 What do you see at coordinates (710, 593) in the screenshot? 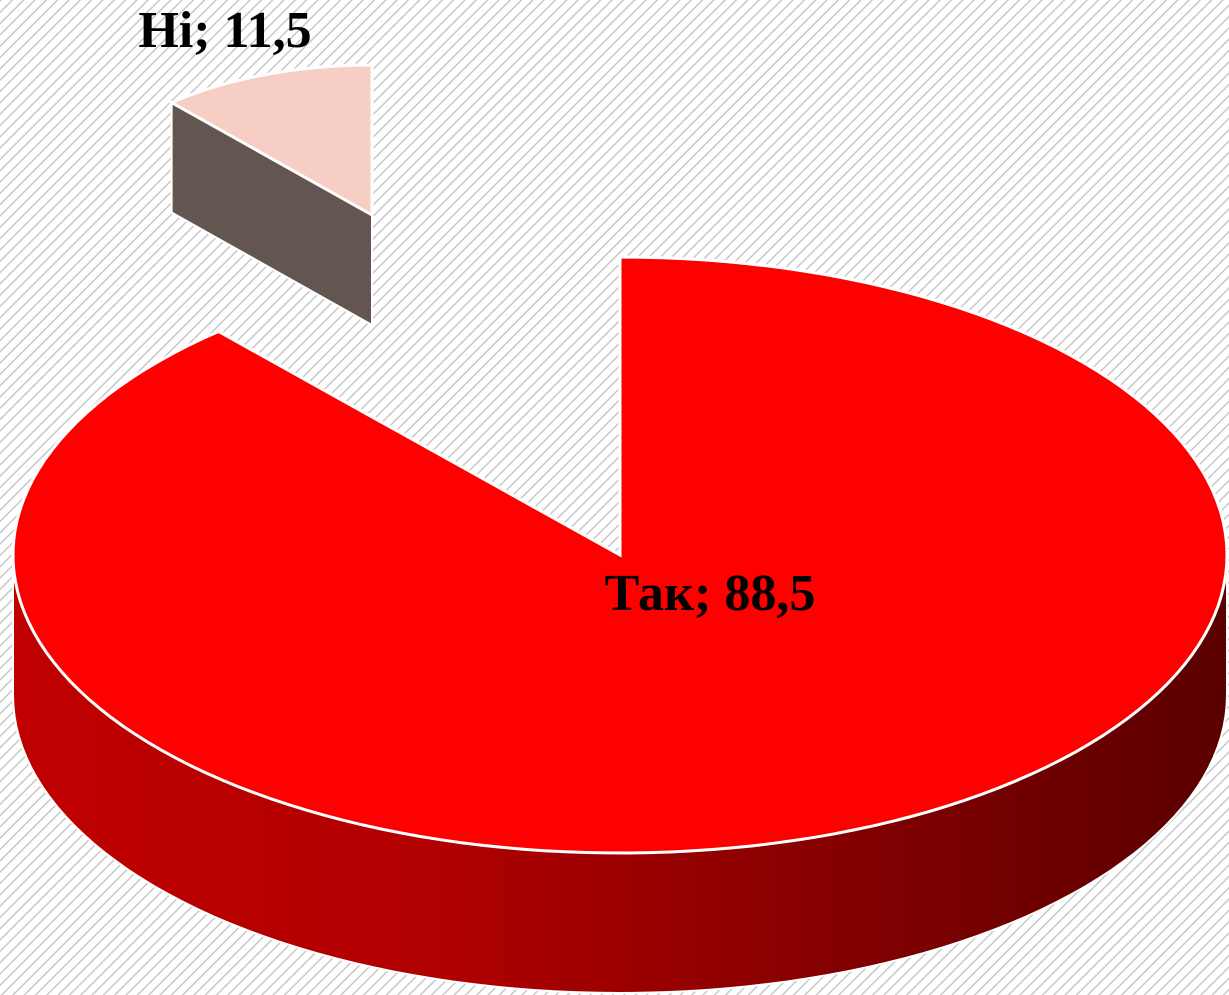
I see `data-label: Так; 88,5` at bounding box center [710, 593].